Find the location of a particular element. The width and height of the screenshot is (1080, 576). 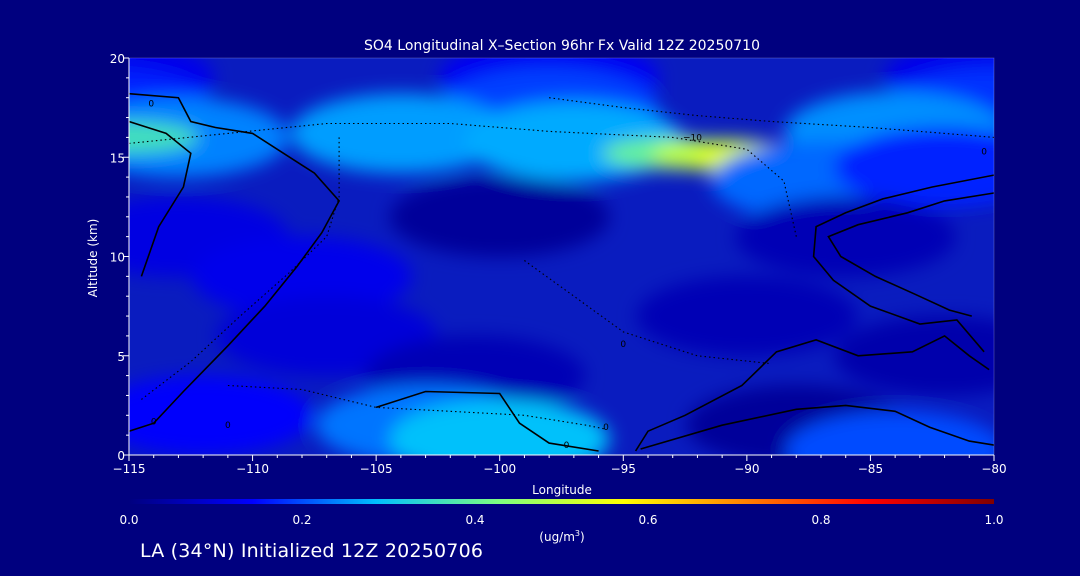

x-tick-label: −80 is located at coordinates (993, 469).